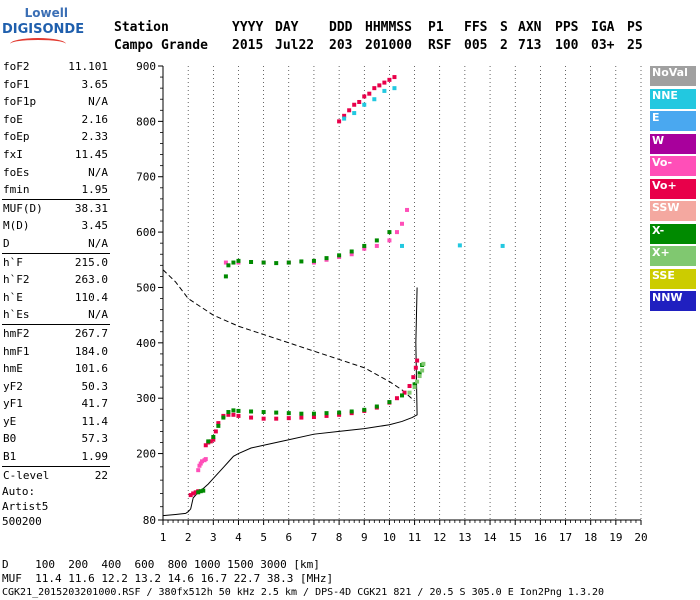 The height and width of the screenshot is (600, 700). What do you see at coordinates (91, 208) in the screenshot?
I see `param-value: 38.31` at bounding box center [91, 208].